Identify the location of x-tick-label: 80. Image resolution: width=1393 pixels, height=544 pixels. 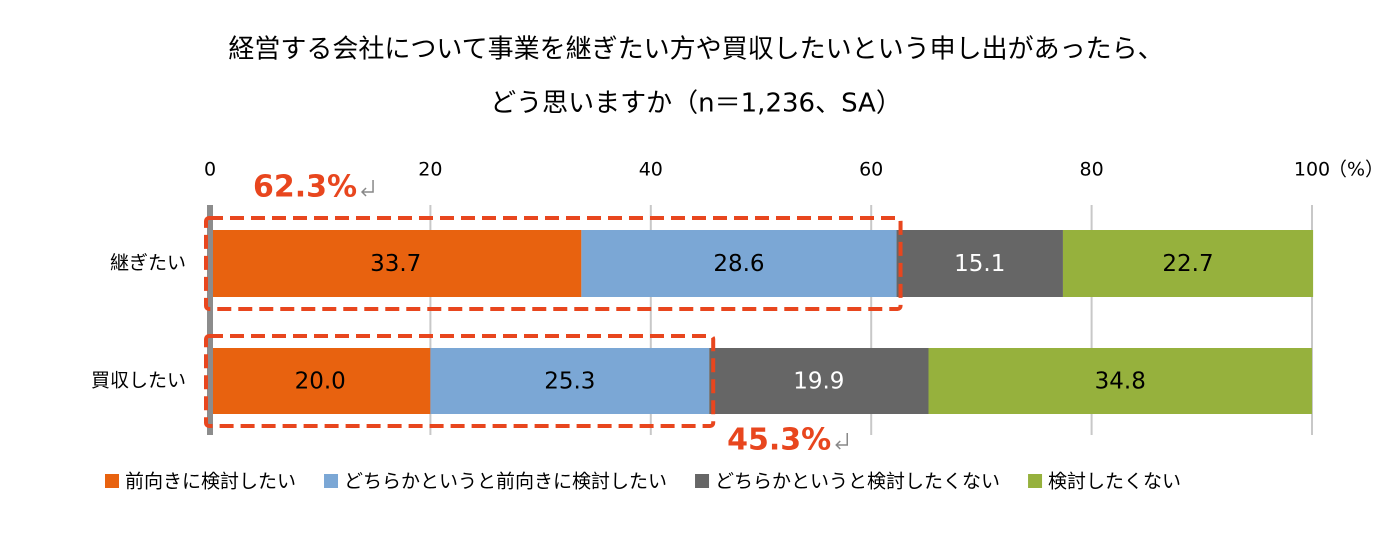
(1092, 170).